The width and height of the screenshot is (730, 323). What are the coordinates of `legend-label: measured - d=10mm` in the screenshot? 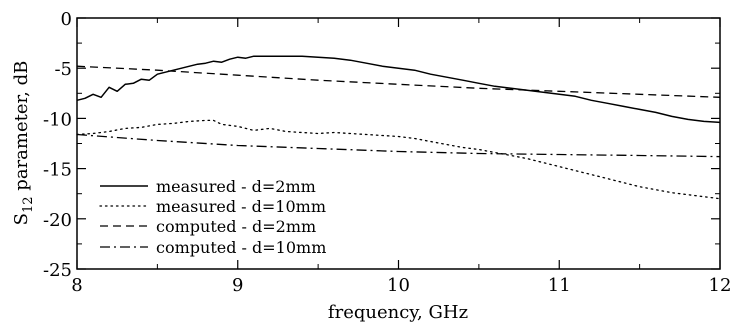 It's located at (241, 206).